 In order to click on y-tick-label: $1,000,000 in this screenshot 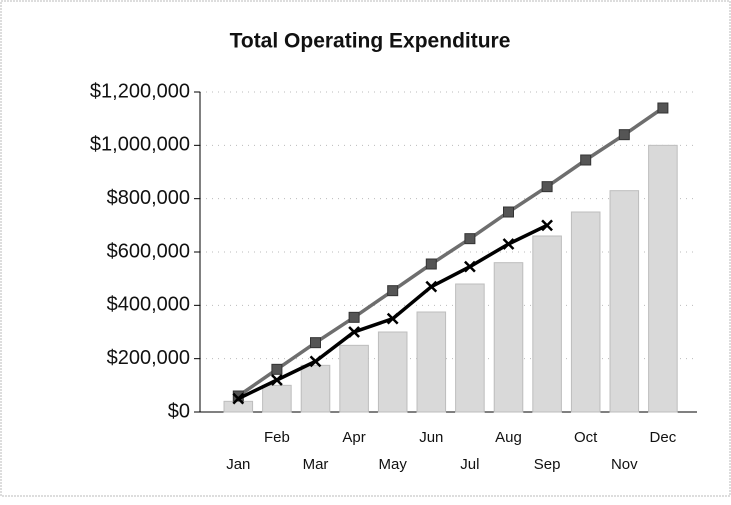, I will do `click(140, 145)`.